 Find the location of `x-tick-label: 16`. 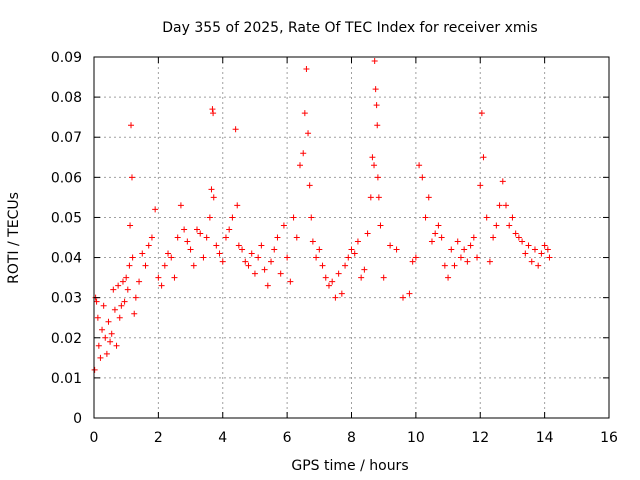

x-tick-label: 16 is located at coordinates (609, 438).